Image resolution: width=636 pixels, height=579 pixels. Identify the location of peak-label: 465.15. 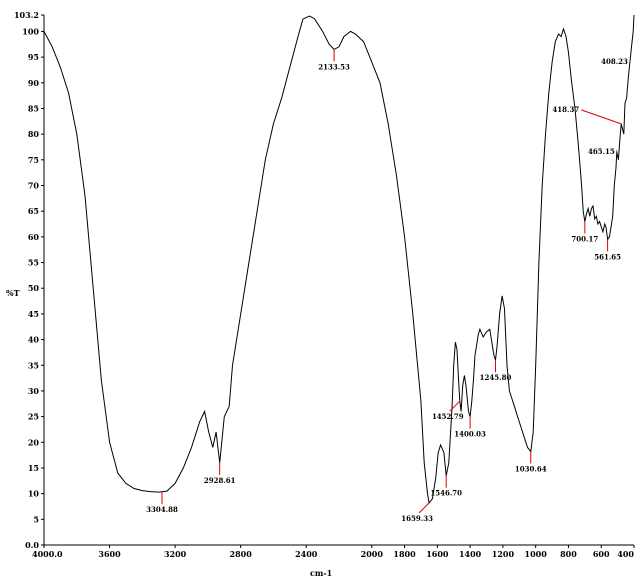
(601, 151).